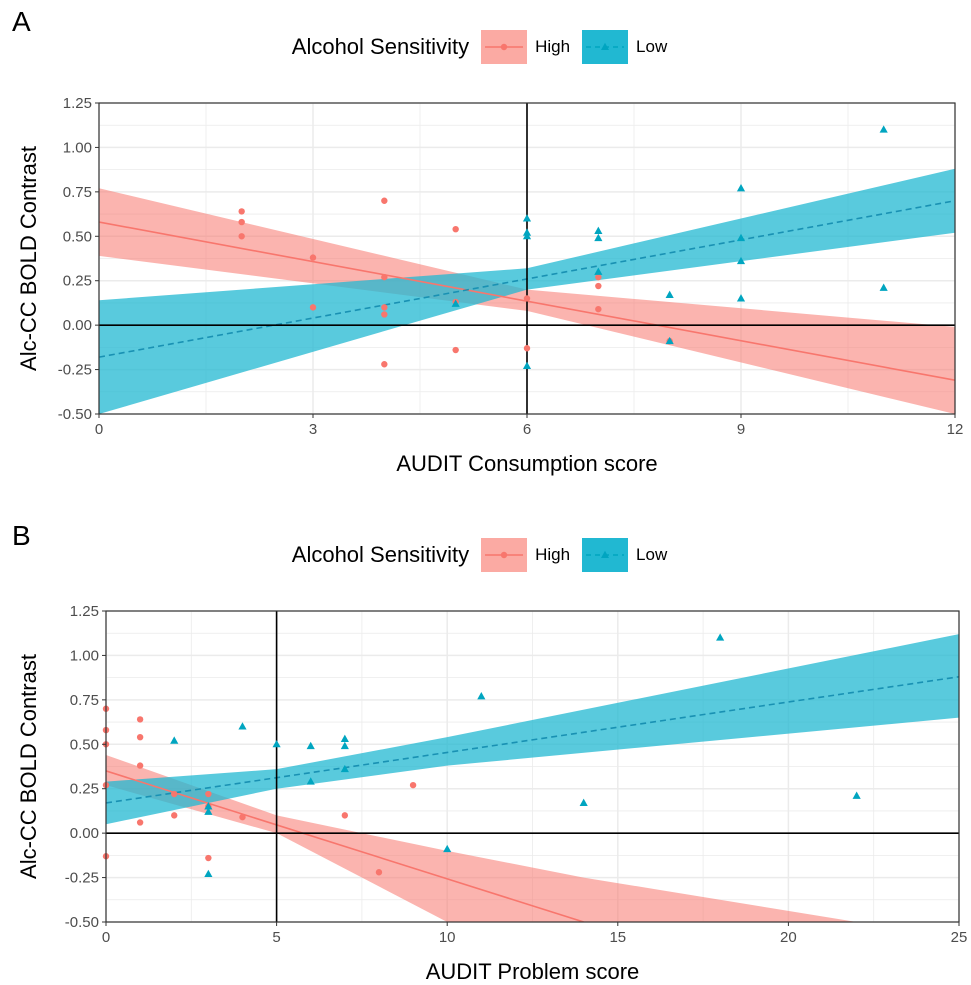  I want to click on legend-key-low, so click(605, 47).